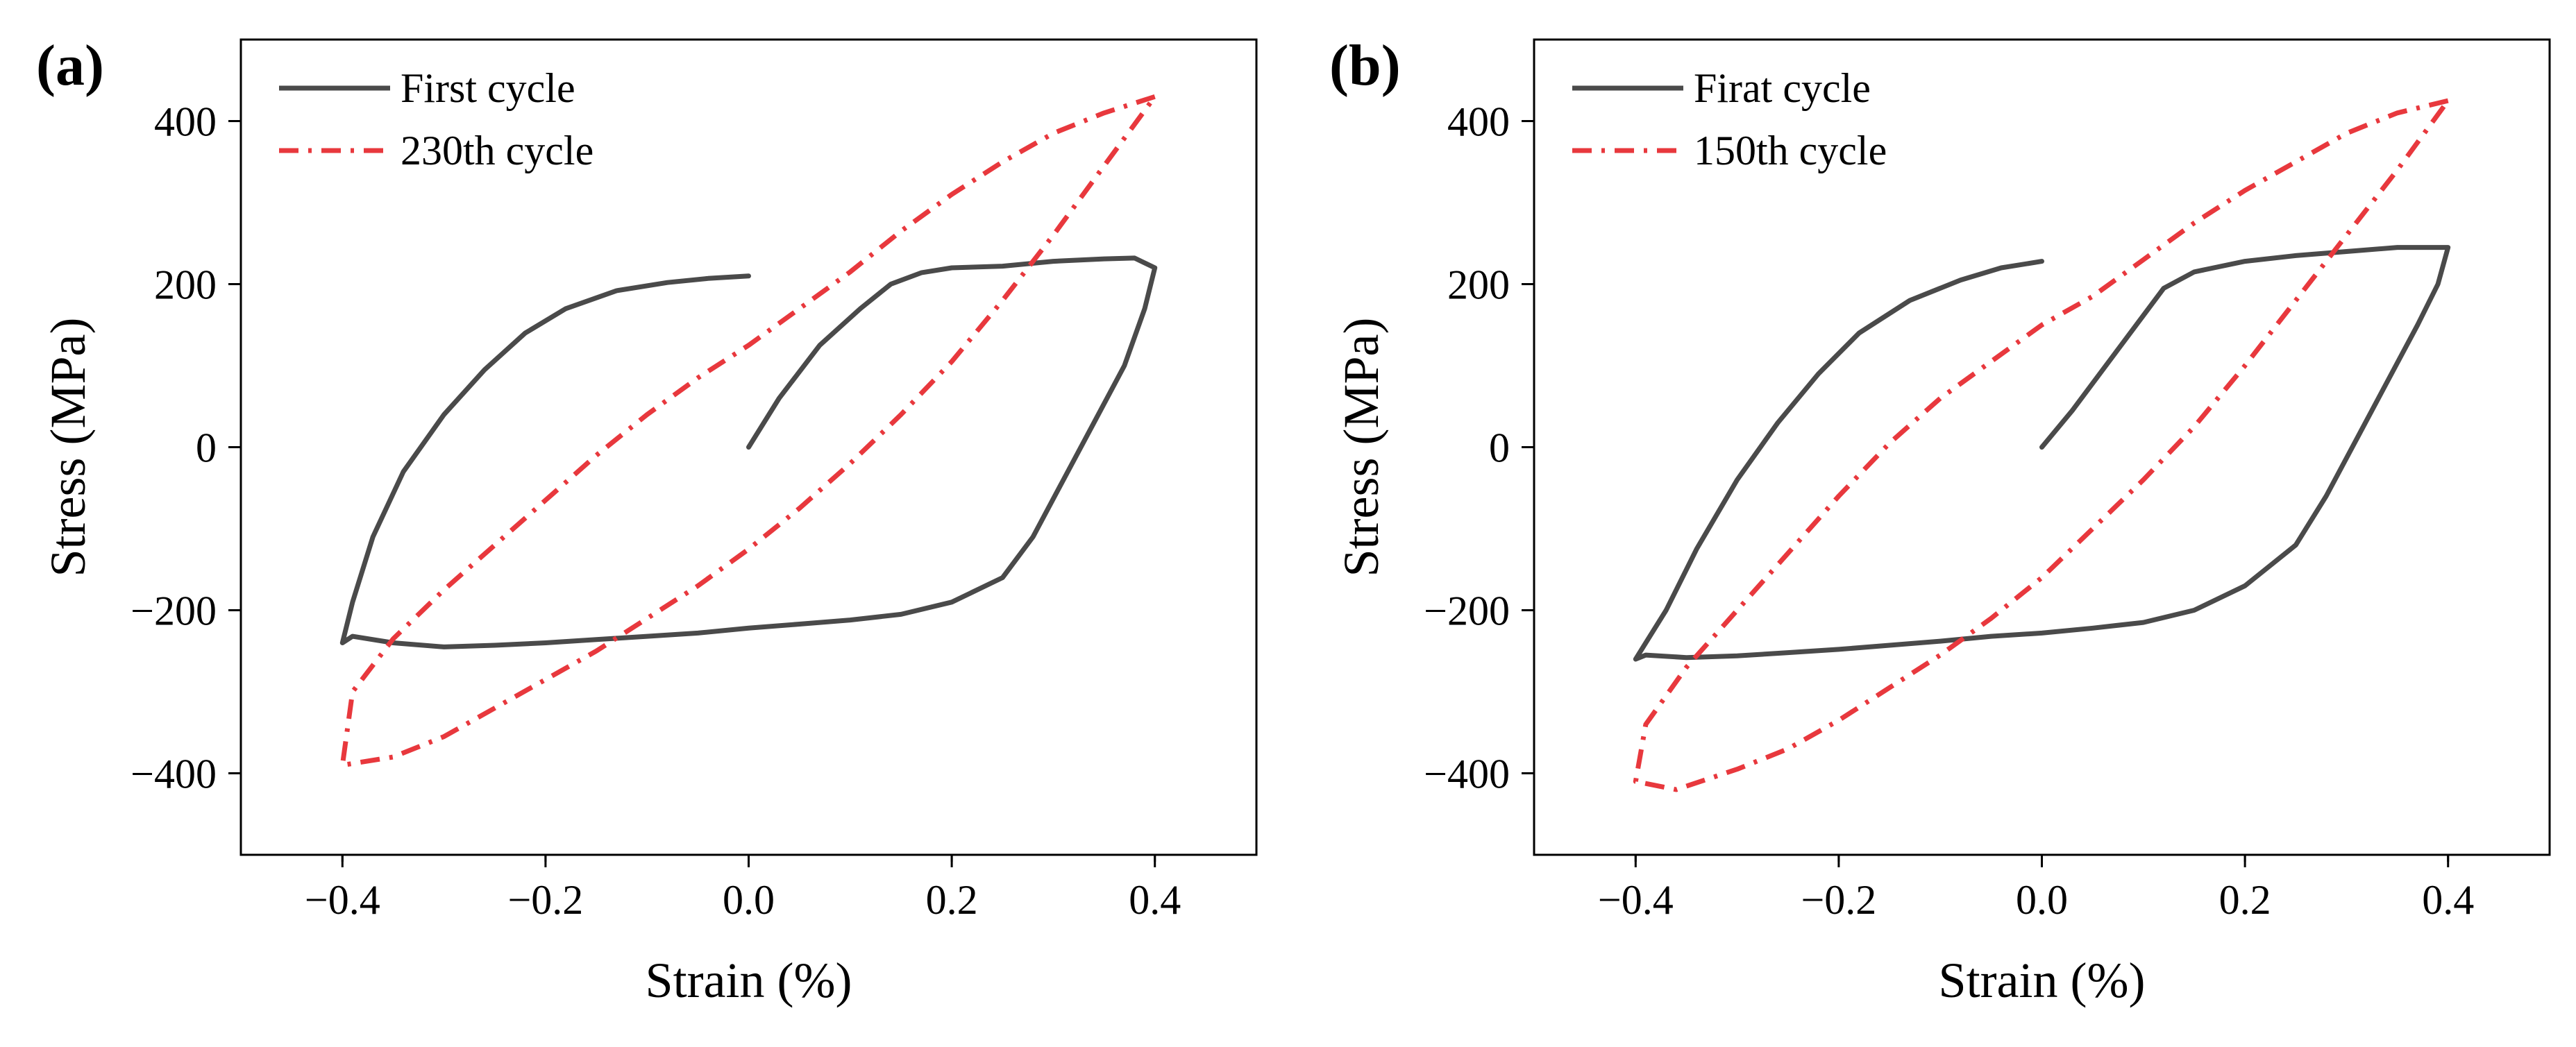  Describe the element at coordinates (497, 150) in the screenshot. I see `legend-label: 230th cycle` at that location.